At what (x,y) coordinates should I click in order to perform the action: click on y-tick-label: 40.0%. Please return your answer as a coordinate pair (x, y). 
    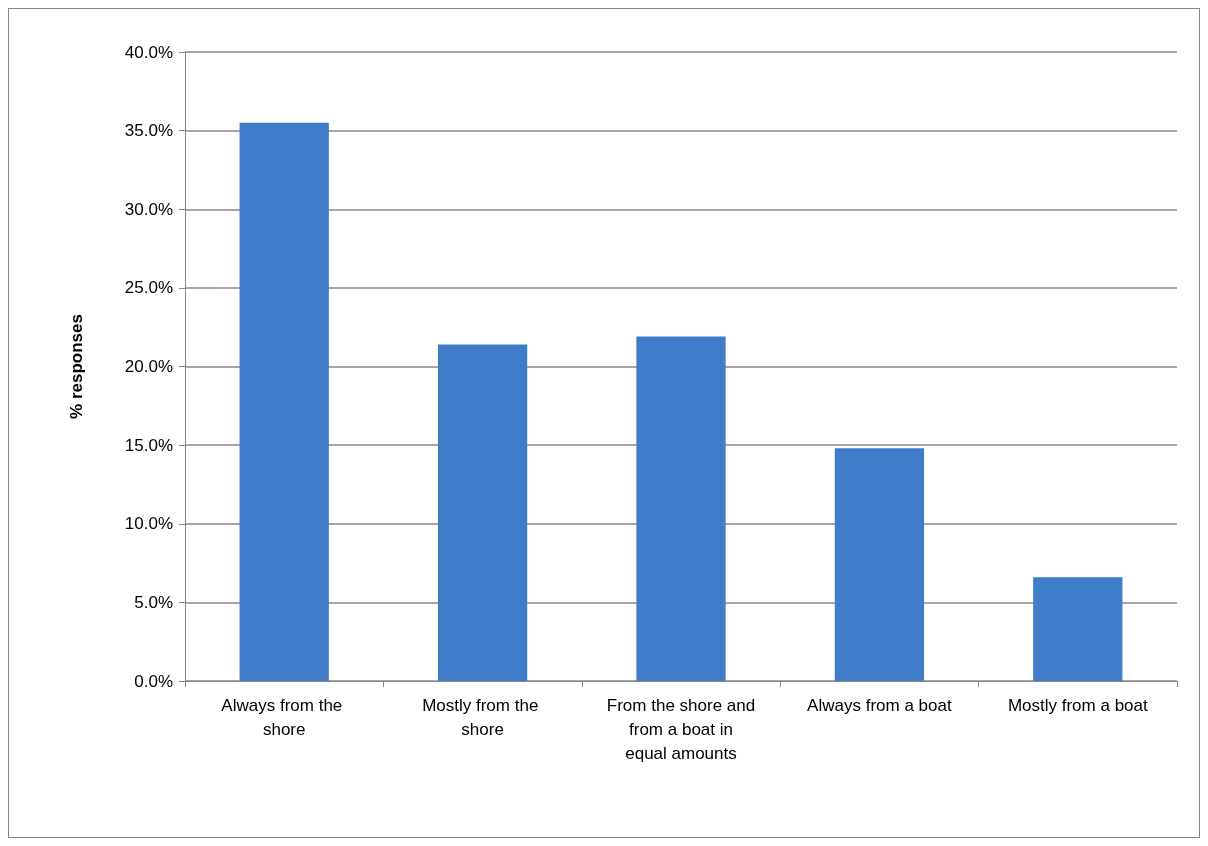
    Looking at the image, I should click on (148, 52).